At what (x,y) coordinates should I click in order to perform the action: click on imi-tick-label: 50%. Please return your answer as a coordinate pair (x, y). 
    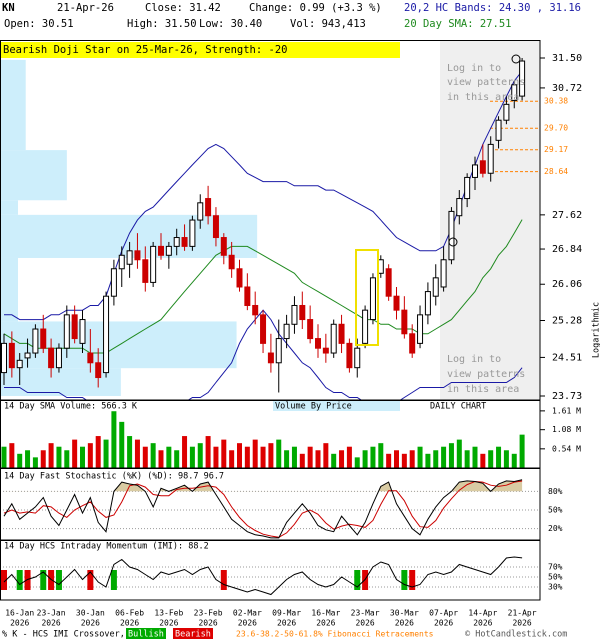
    Looking at the image, I should click on (555, 577).